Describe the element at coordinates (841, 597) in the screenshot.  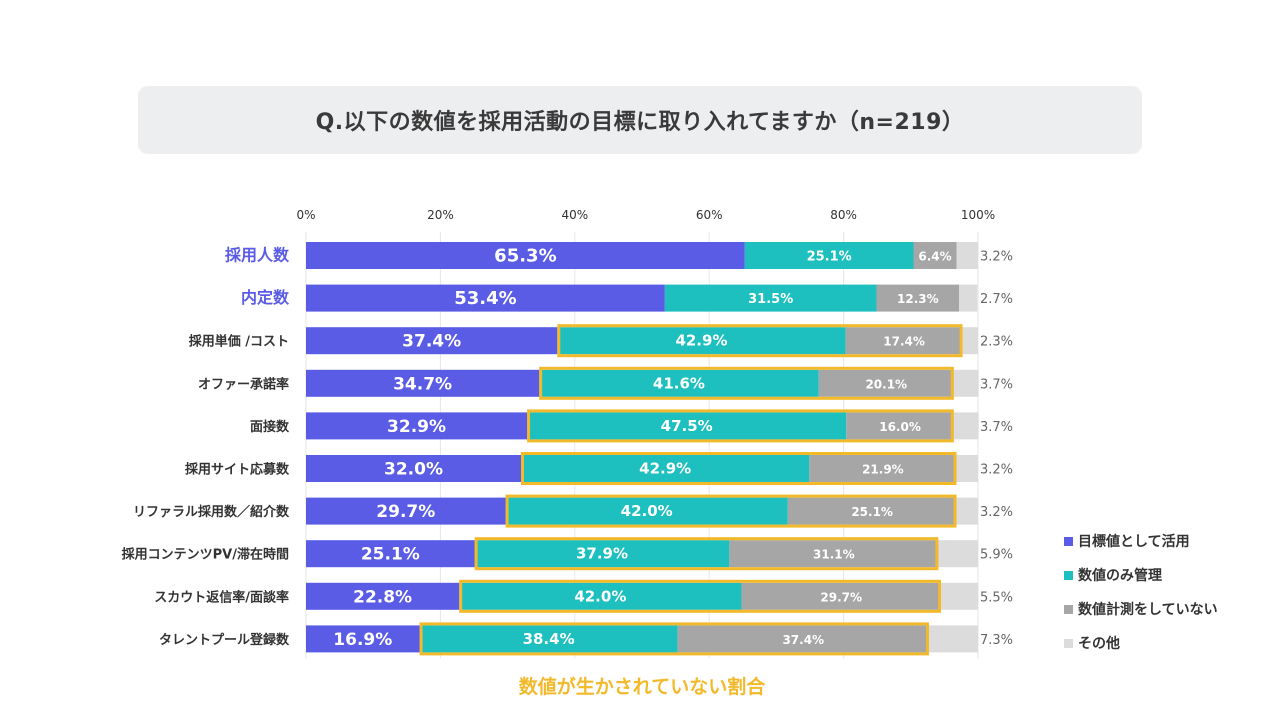
I see `data-label: 29.7%` at that location.